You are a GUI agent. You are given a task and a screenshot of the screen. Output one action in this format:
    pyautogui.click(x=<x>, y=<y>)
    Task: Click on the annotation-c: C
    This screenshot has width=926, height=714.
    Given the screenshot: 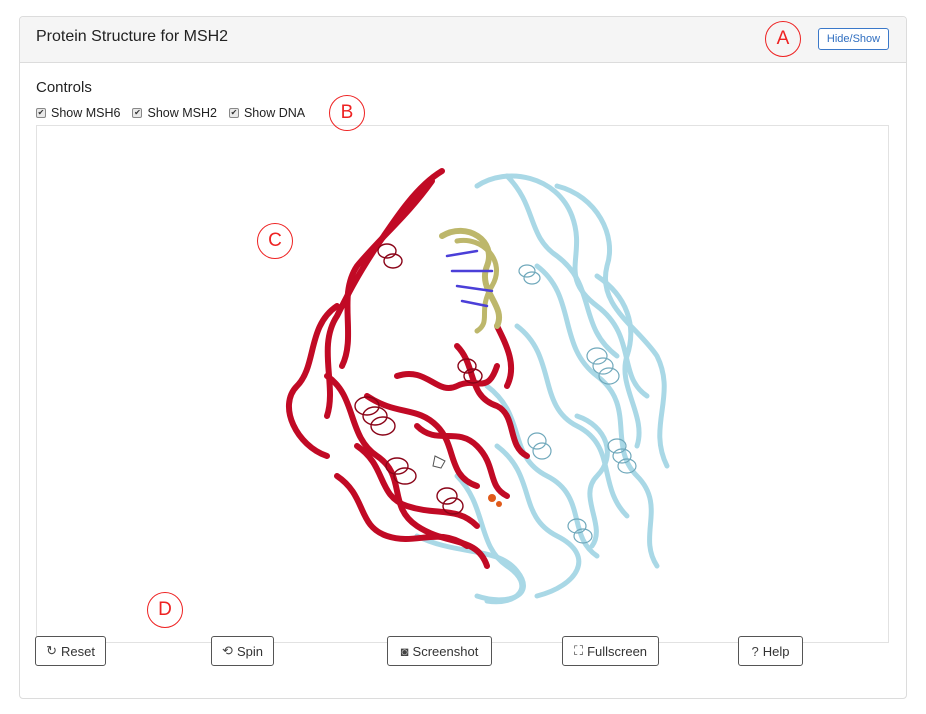 What is the action you would take?
    pyautogui.click(x=275, y=241)
    